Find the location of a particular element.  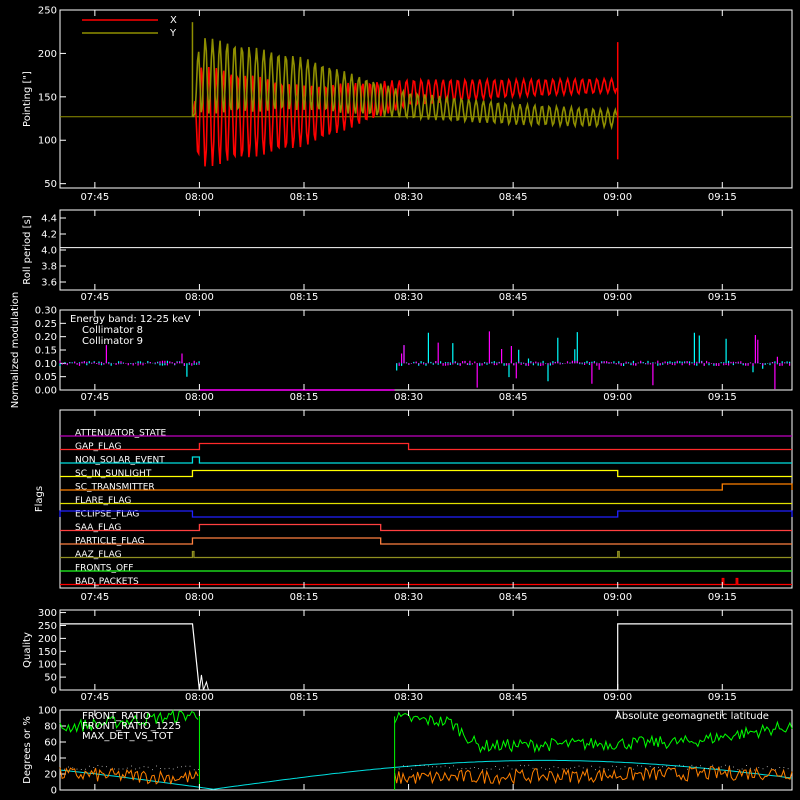

flag-label: ECLIPSE_FLAG is located at coordinates (107, 515).